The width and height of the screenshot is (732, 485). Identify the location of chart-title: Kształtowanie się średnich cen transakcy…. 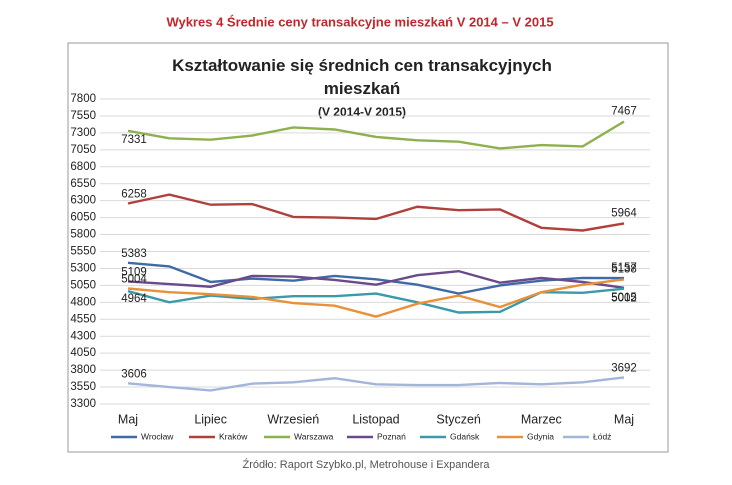
(362, 77).